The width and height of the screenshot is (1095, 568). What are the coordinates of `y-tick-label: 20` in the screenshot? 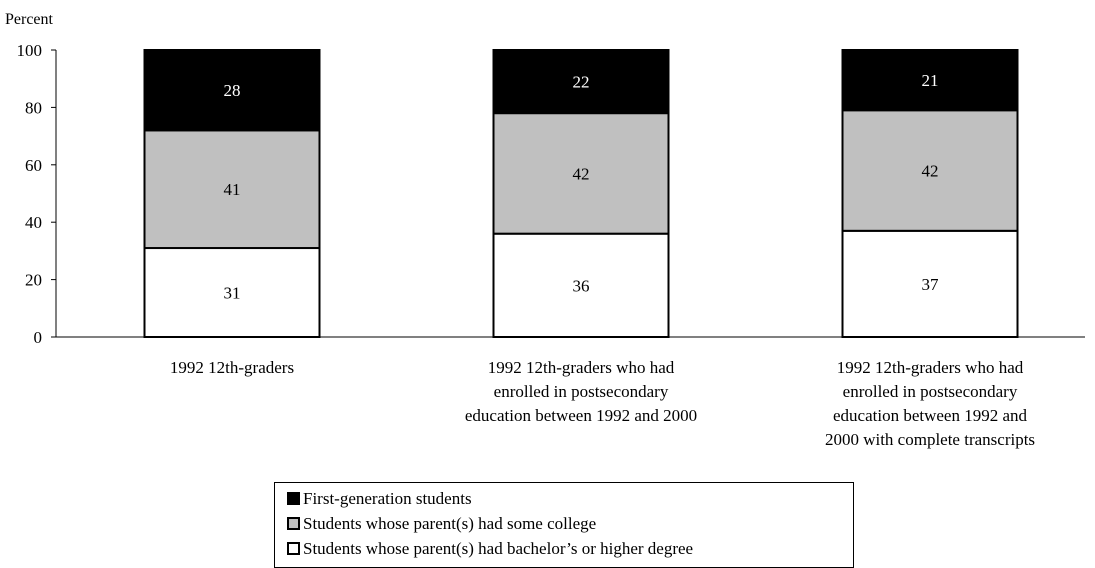 It's located at (33, 280).